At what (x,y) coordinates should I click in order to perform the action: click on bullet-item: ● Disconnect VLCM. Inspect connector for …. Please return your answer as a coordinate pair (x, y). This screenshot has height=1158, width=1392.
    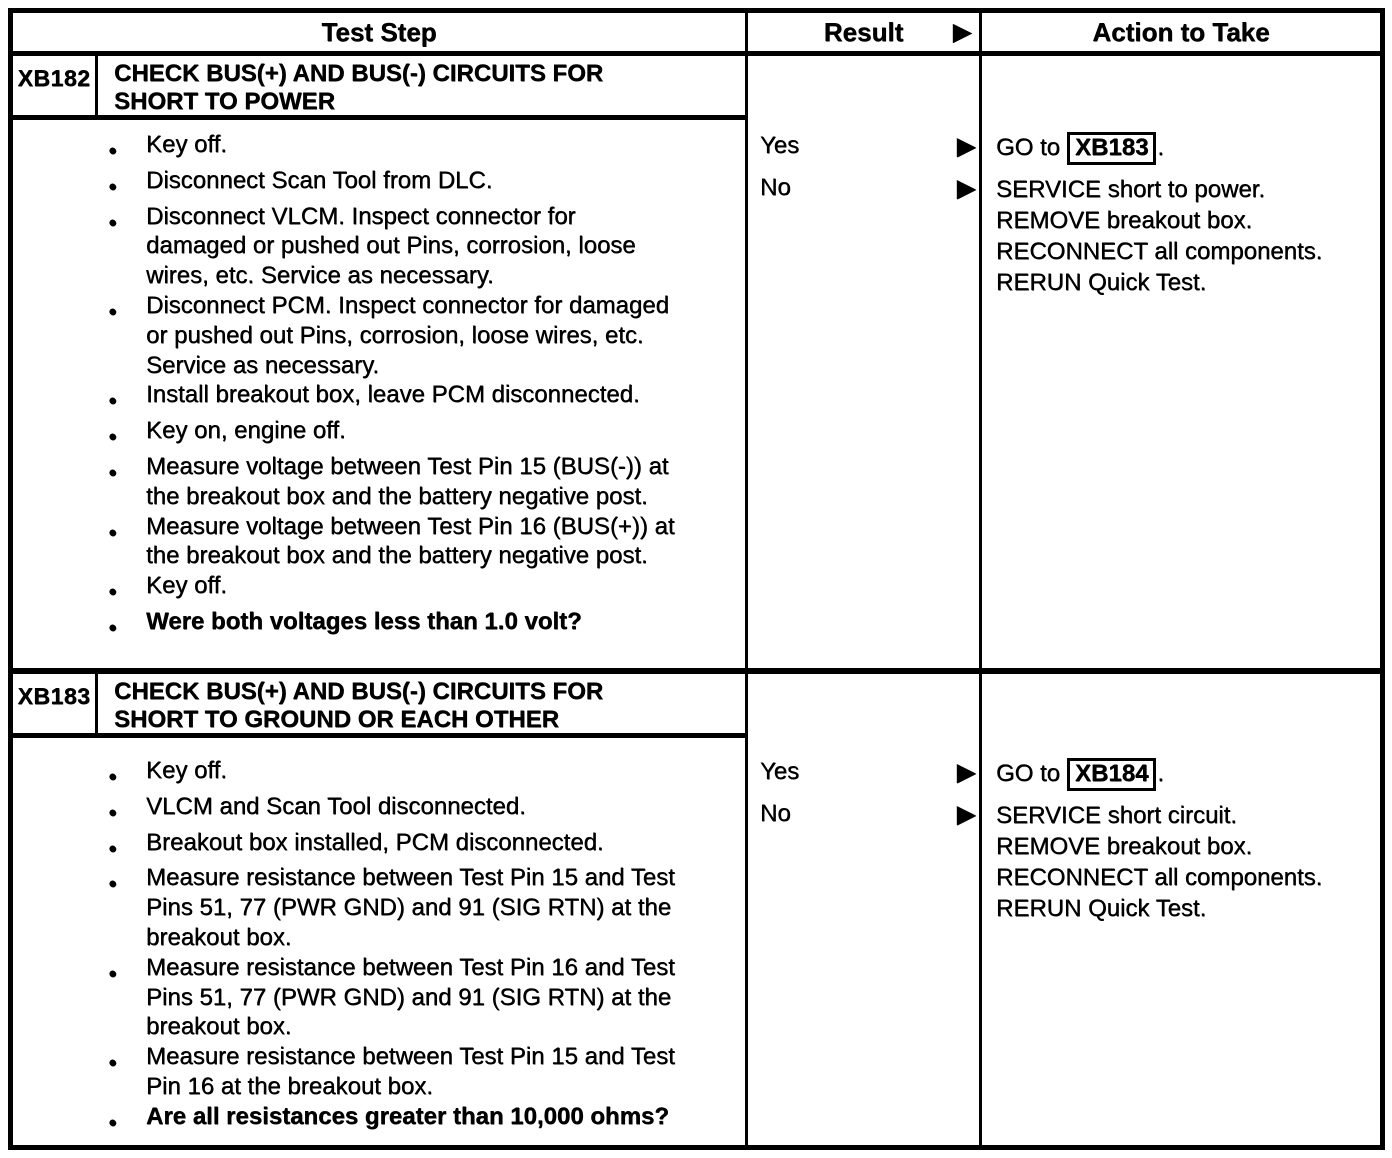
    Looking at the image, I should click on (419, 246).